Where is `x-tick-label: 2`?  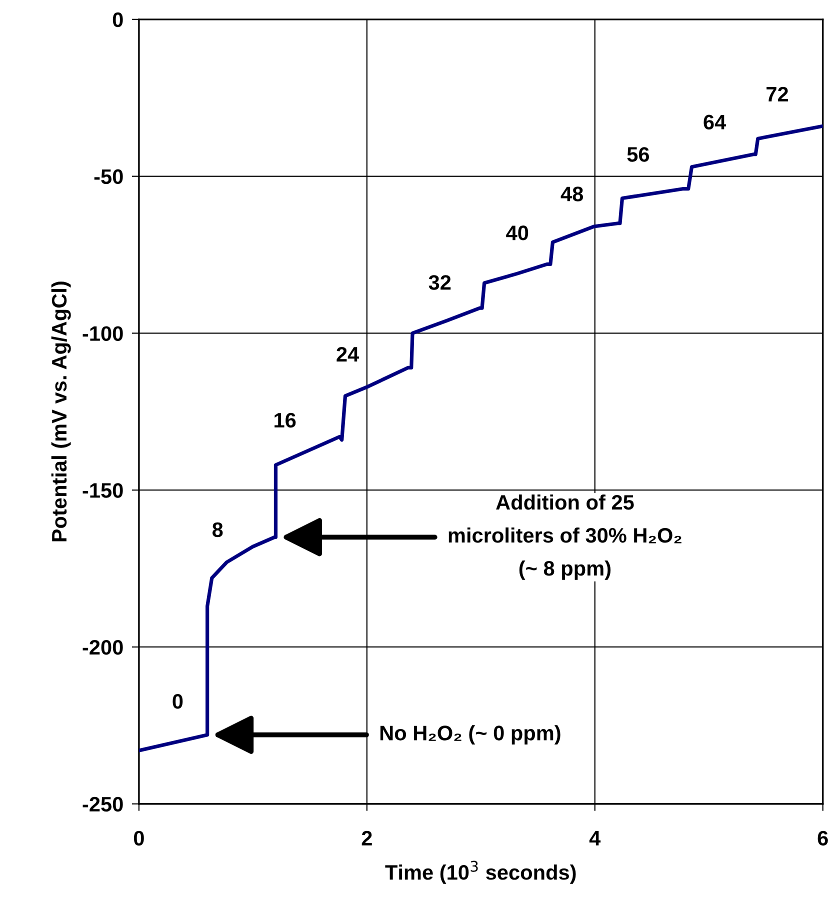 x-tick-label: 2 is located at coordinates (367, 838).